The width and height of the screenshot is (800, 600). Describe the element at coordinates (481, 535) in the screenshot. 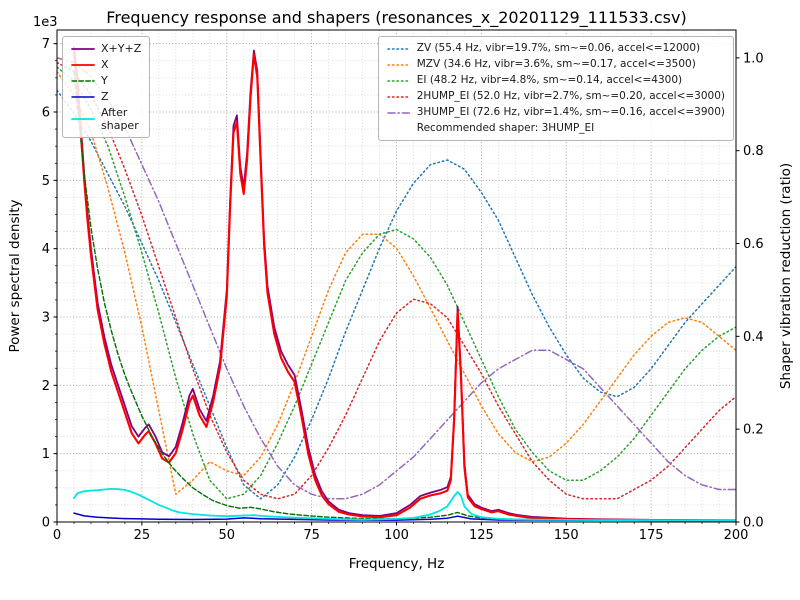

I see `x-tick-label: 125` at that location.